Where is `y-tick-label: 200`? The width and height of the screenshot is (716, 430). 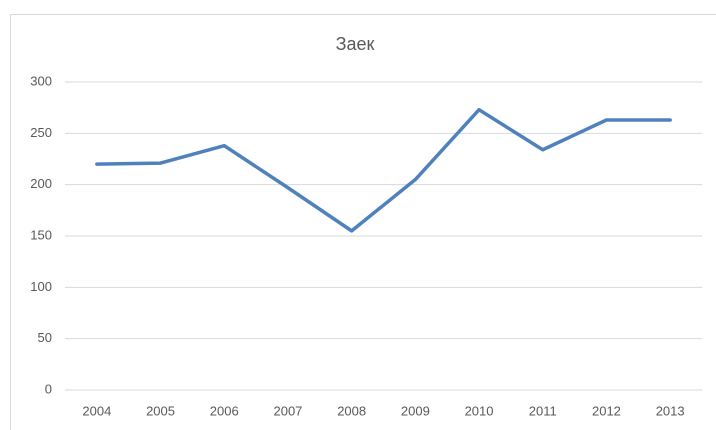 y-tick-label: 200 is located at coordinates (41, 183).